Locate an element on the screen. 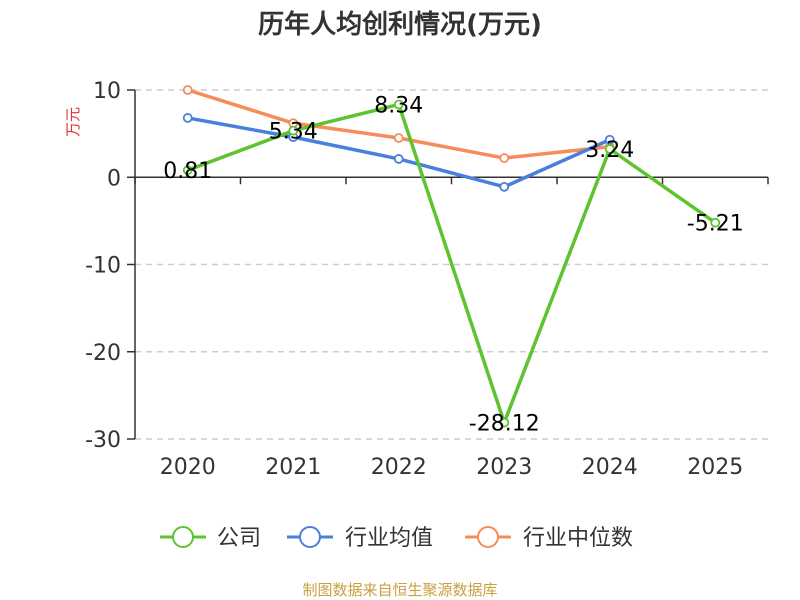 The height and width of the screenshot is (600, 800). data-label: 8.34 is located at coordinates (398, 105).